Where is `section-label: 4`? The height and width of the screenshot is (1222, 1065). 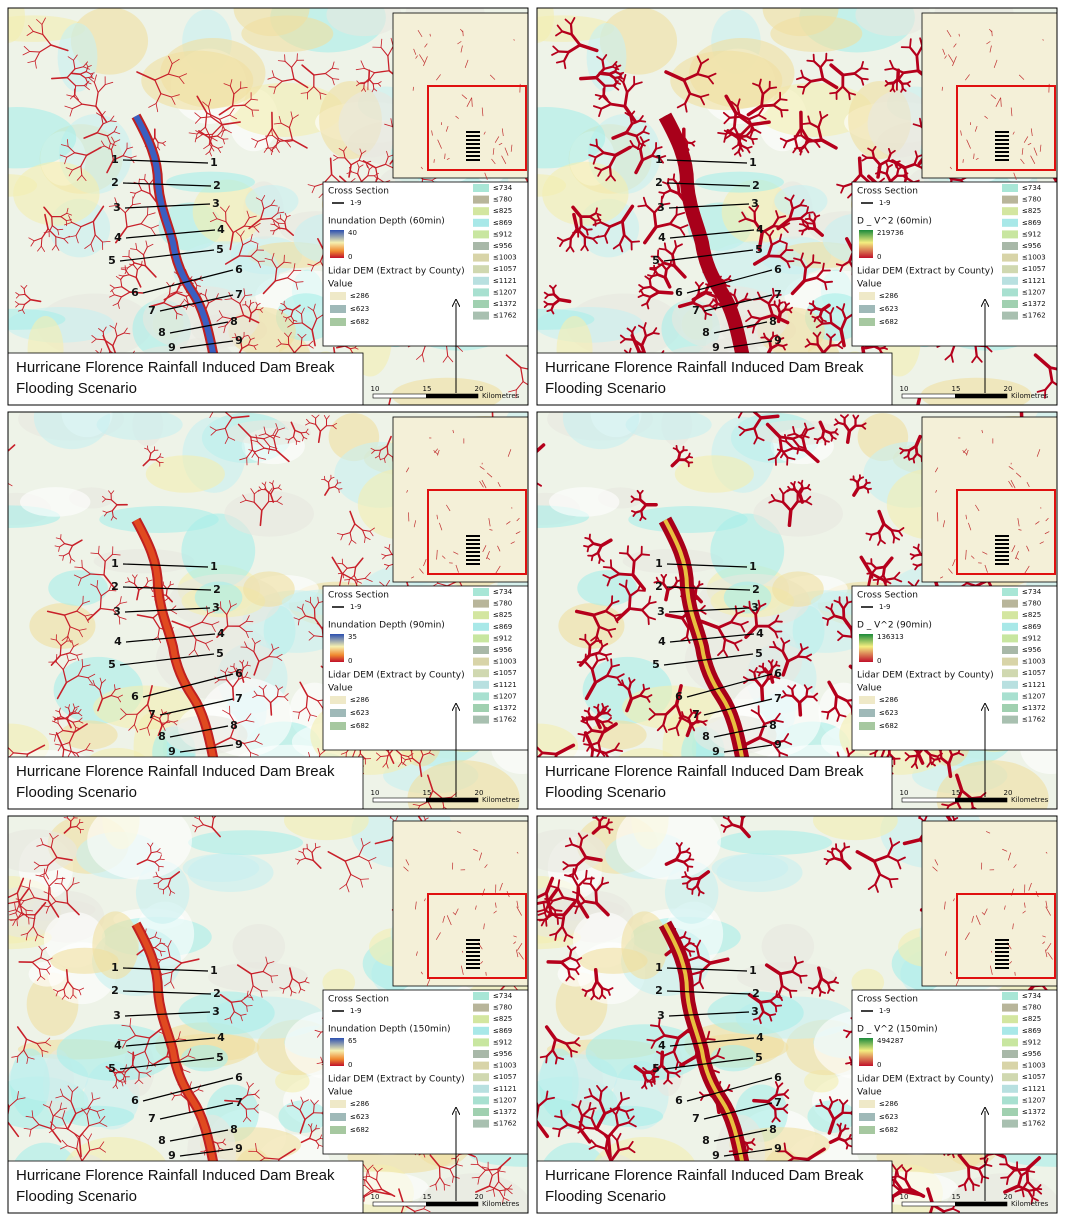 section-label: 4 is located at coordinates (221, 229).